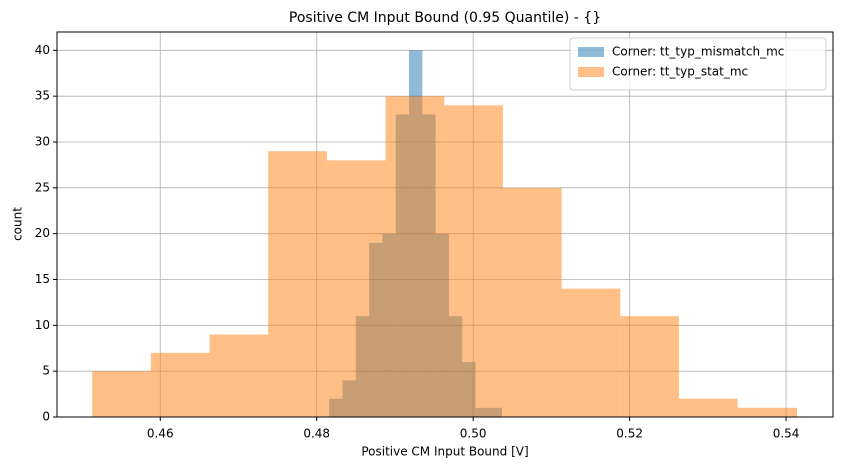 The width and height of the screenshot is (841, 470). What do you see at coordinates (18, 224) in the screenshot?
I see `y-axis-label: count` at bounding box center [18, 224].